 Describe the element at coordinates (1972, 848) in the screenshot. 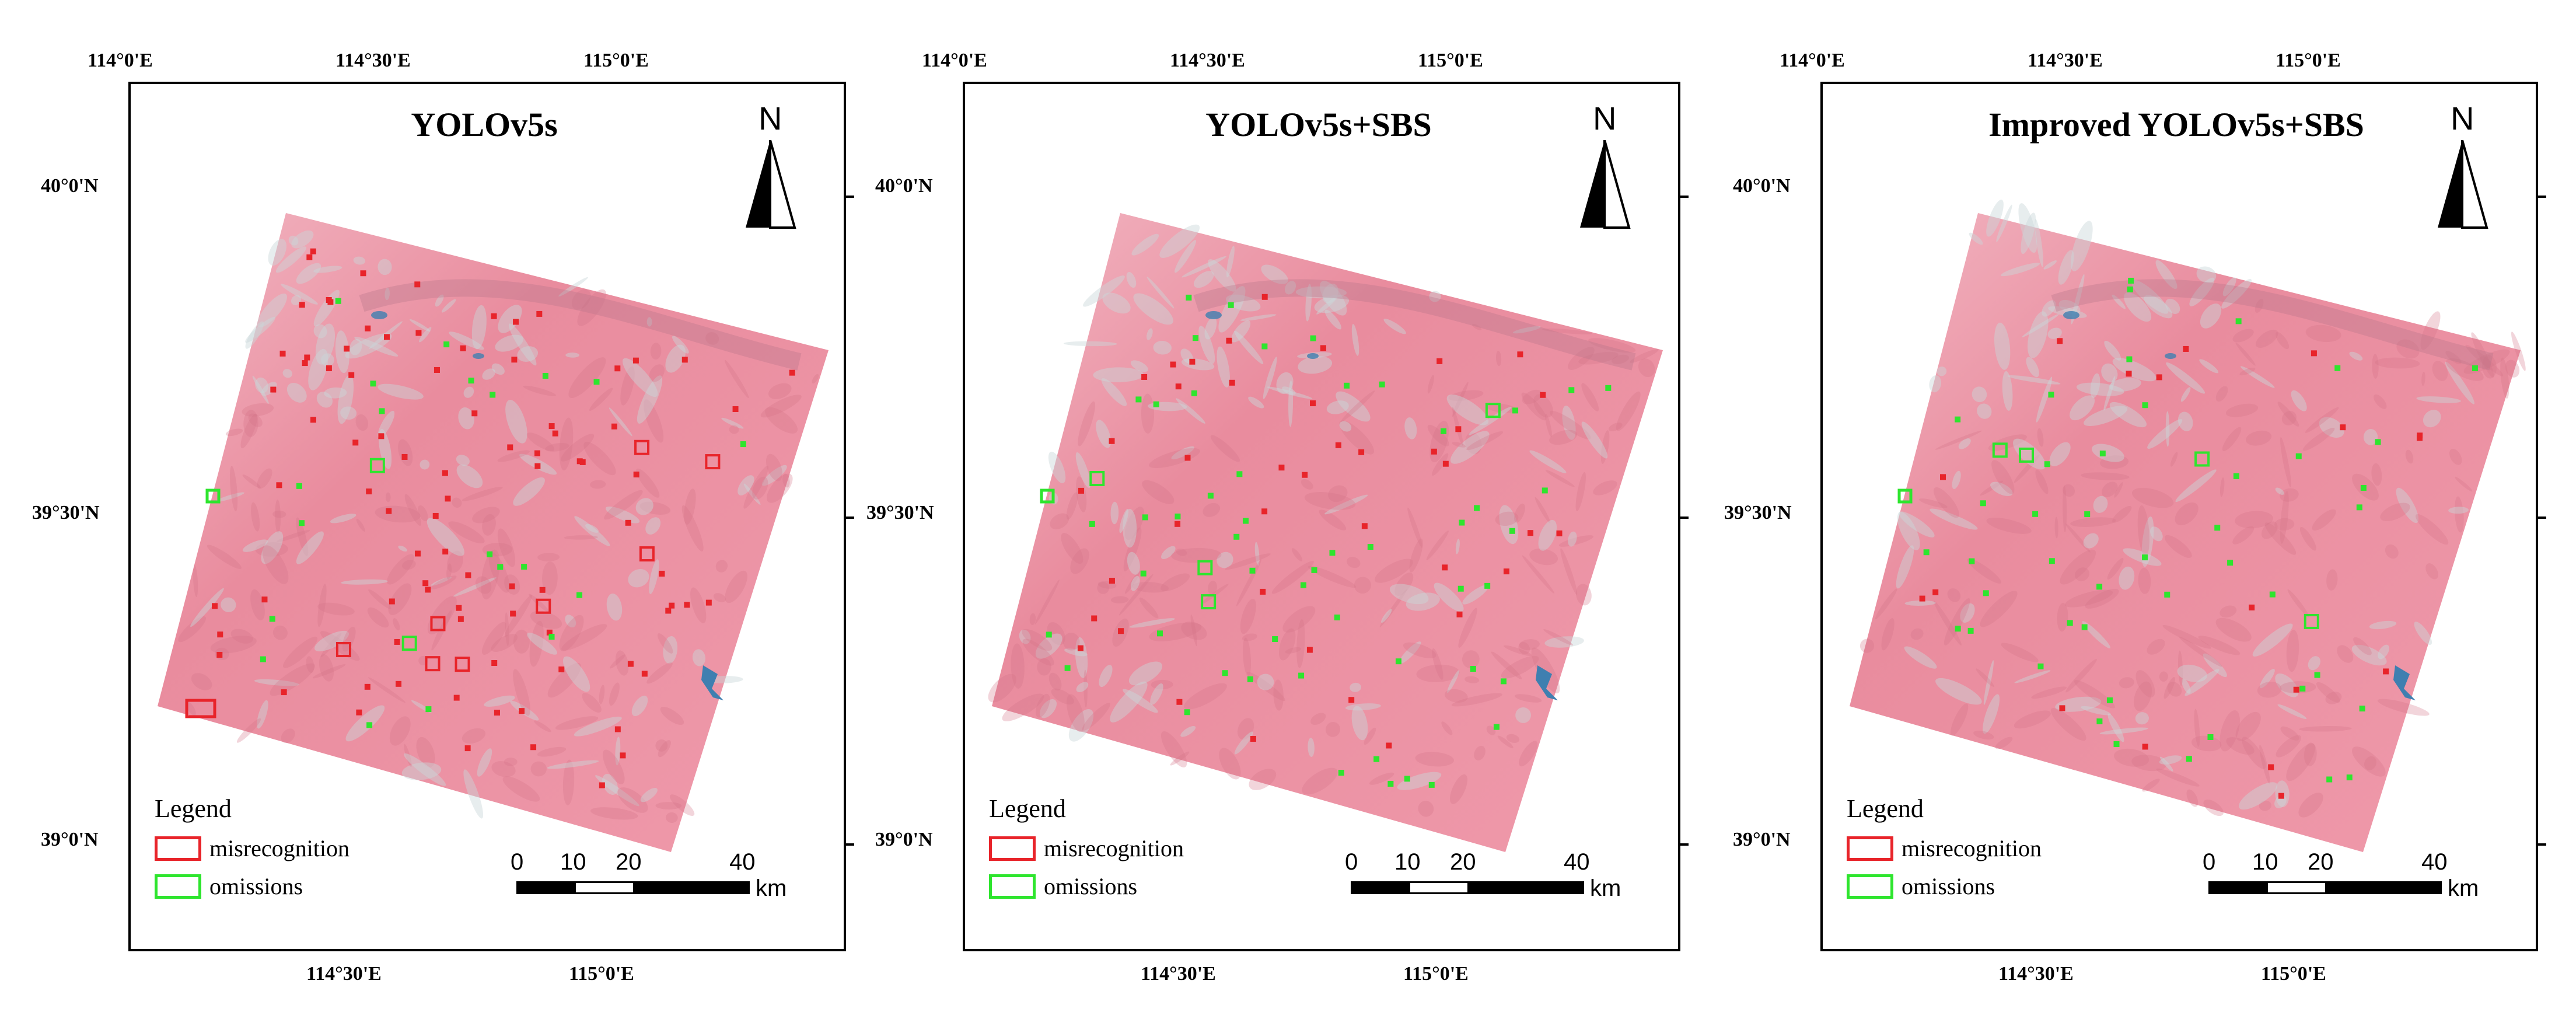

I see `legend-item-label: misrecognition` at that location.